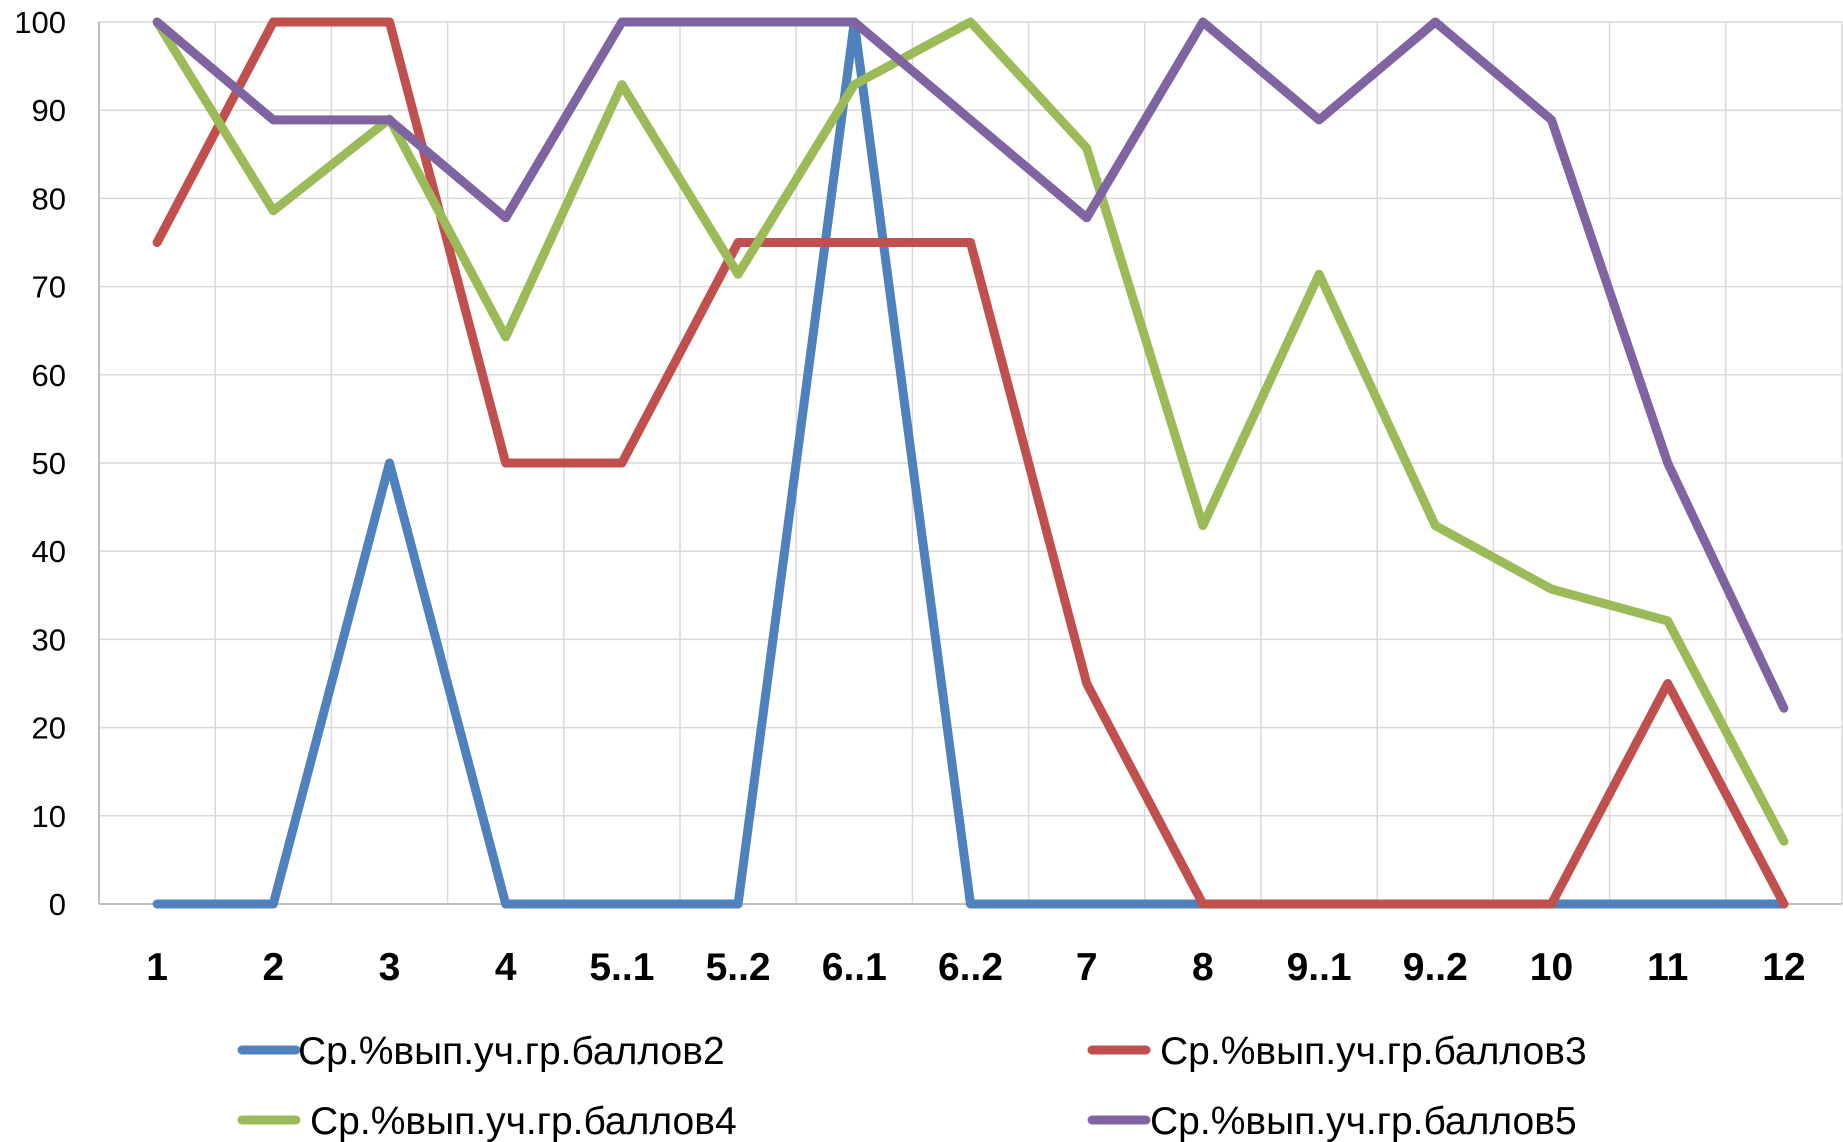 The height and width of the screenshot is (1142, 1843). What do you see at coordinates (57, 904) in the screenshot?
I see `y-tick-label: 0` at bounding box center [57, 904].